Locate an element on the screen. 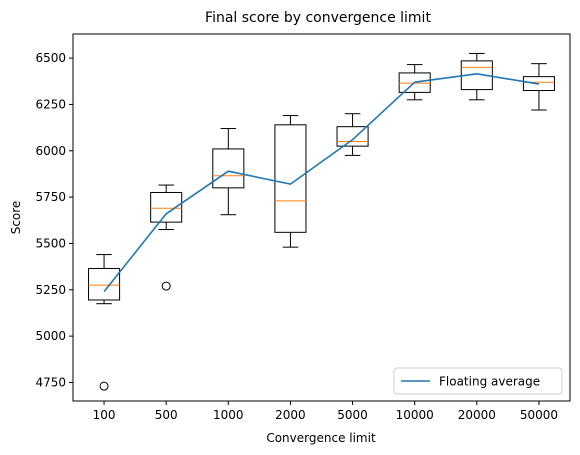  box-group-limit-2000 is located at coordinates (290, 181).